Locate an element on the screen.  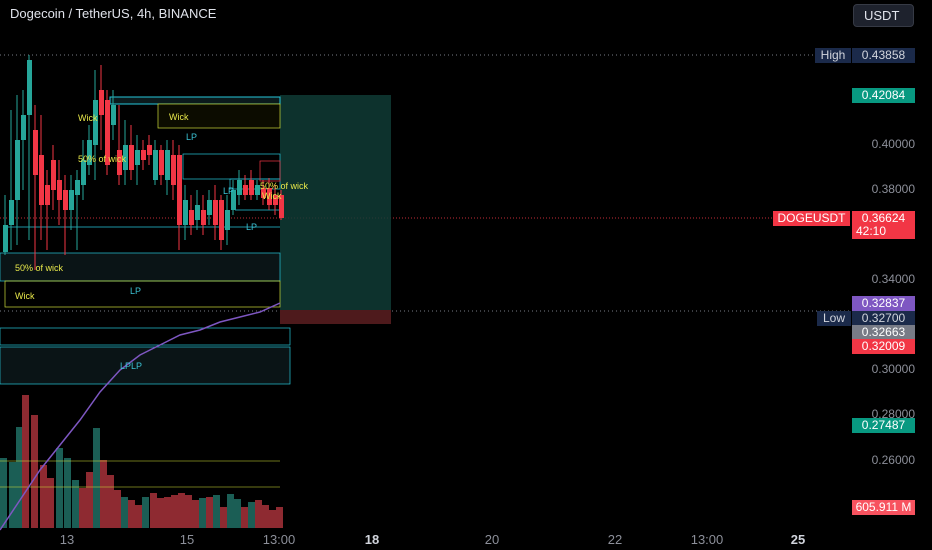
low-tag-value: 0.32700 is located at coordinates (883, 318).